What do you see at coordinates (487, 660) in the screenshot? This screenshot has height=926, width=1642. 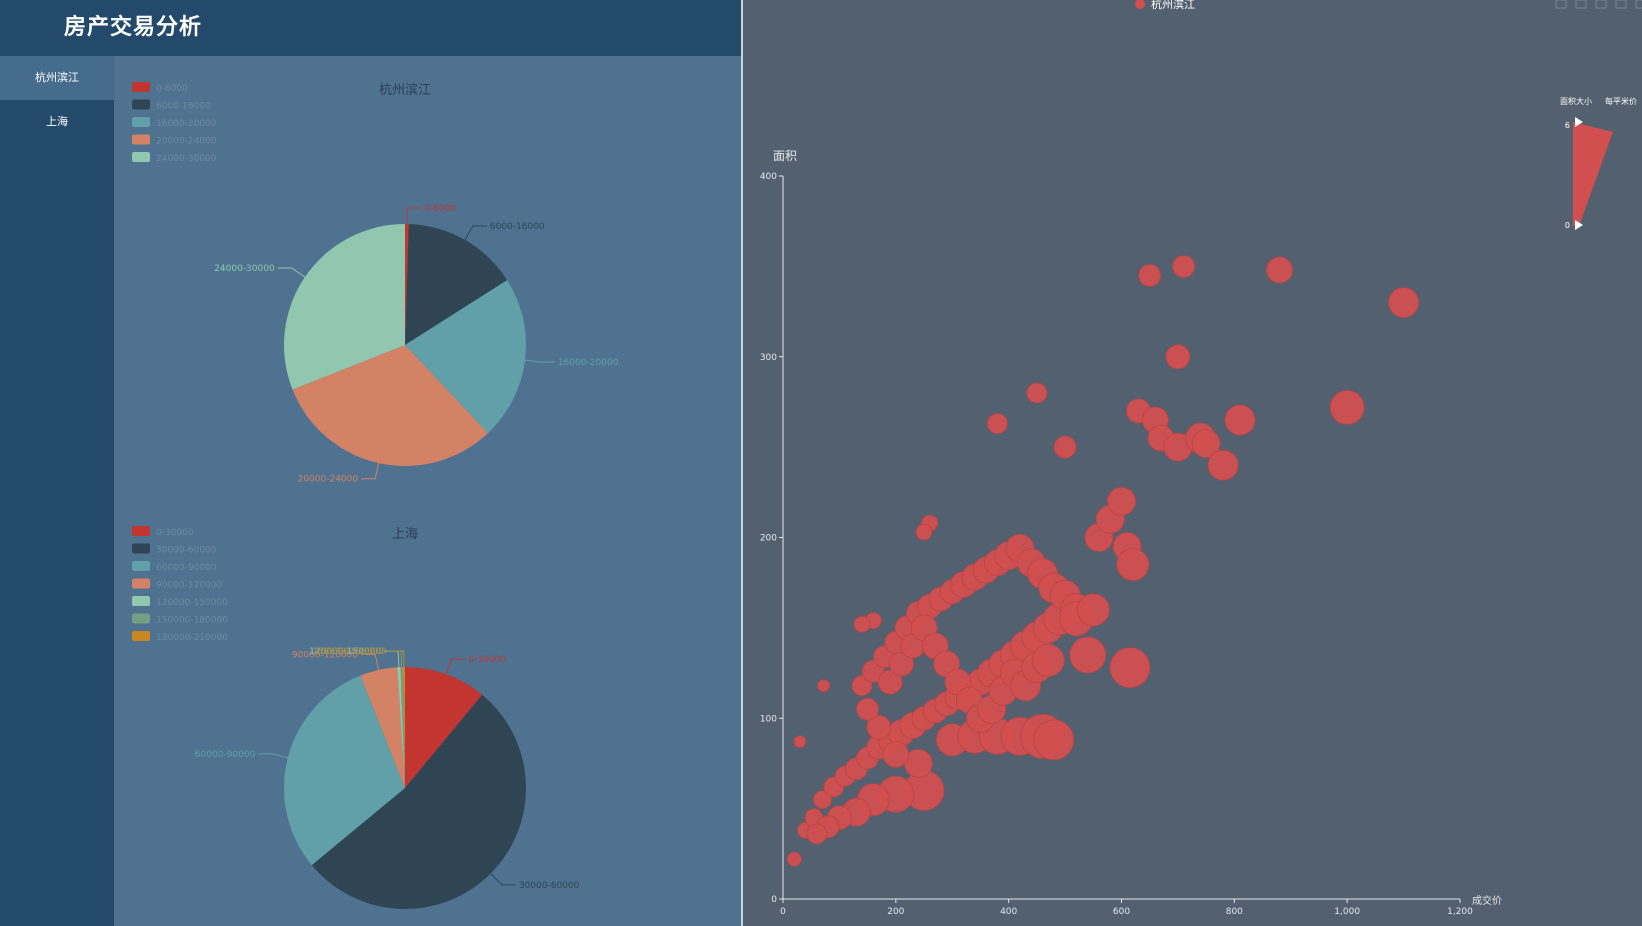 I see `pie-label: 0-30000` at bounding box center [487, 660].